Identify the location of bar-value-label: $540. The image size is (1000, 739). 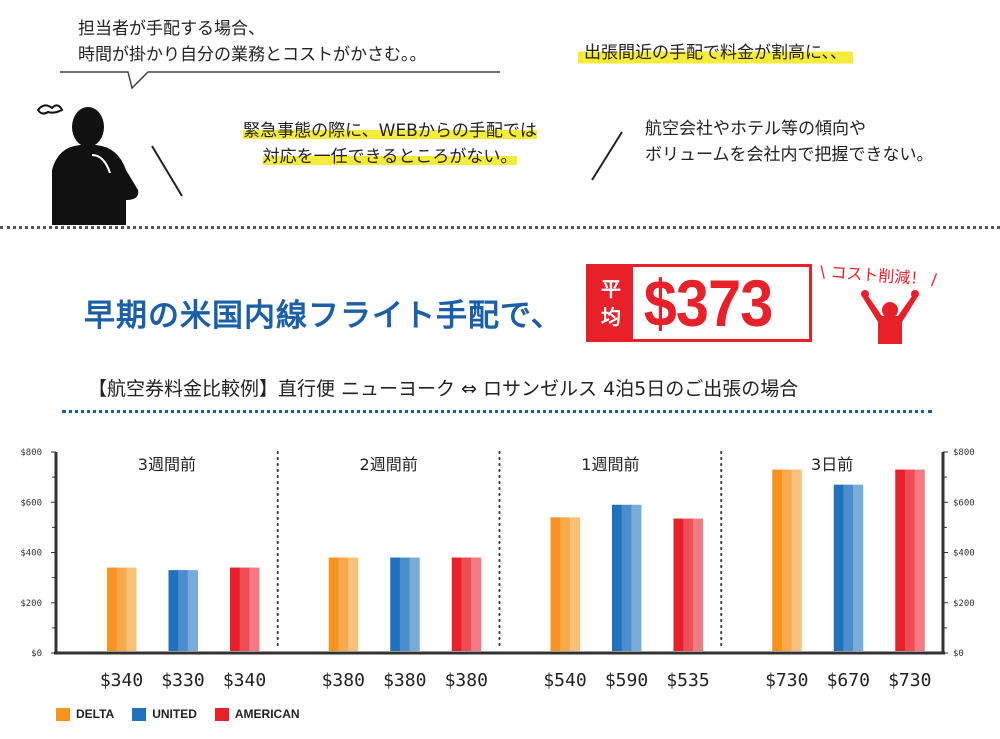
(564, 680).